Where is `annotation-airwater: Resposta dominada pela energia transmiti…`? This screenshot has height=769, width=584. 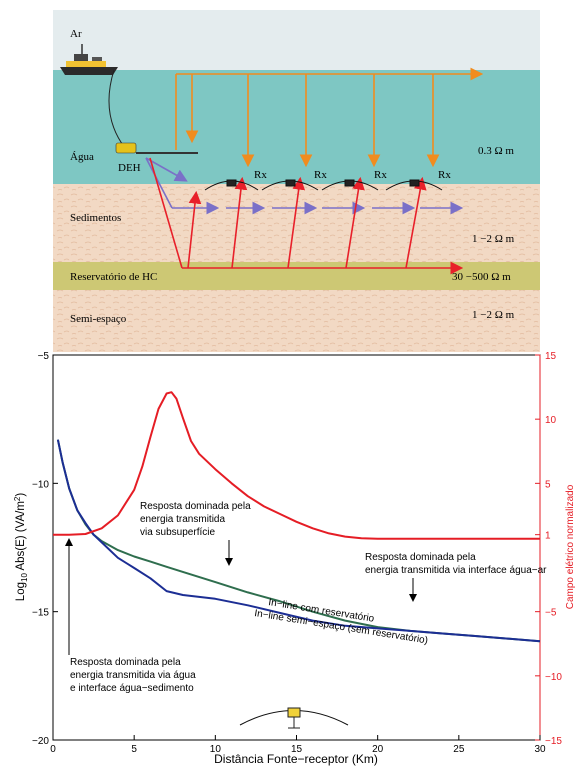 annotation-airwater: Resposta dominada pela energia transmiti… is located at coordinates (456, 577).